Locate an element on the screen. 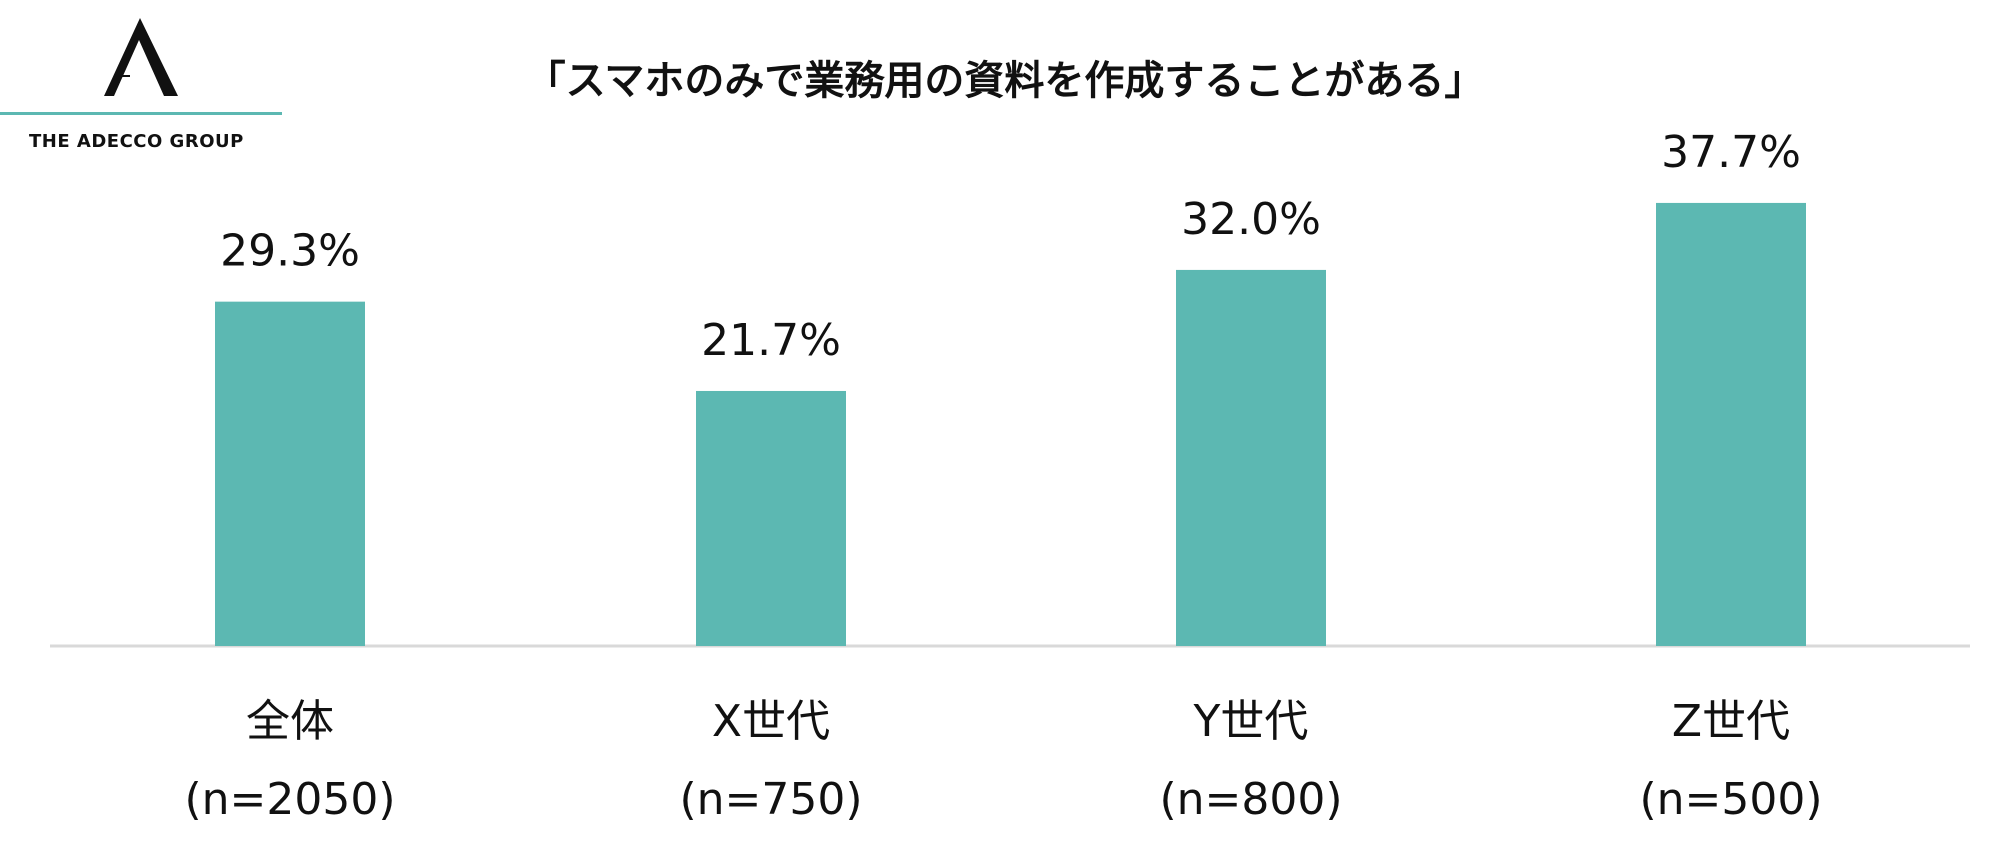 This screenshot has width=2010, height=858. category-sample-size-2: (n=800) is located at coordinates (1250, 799).